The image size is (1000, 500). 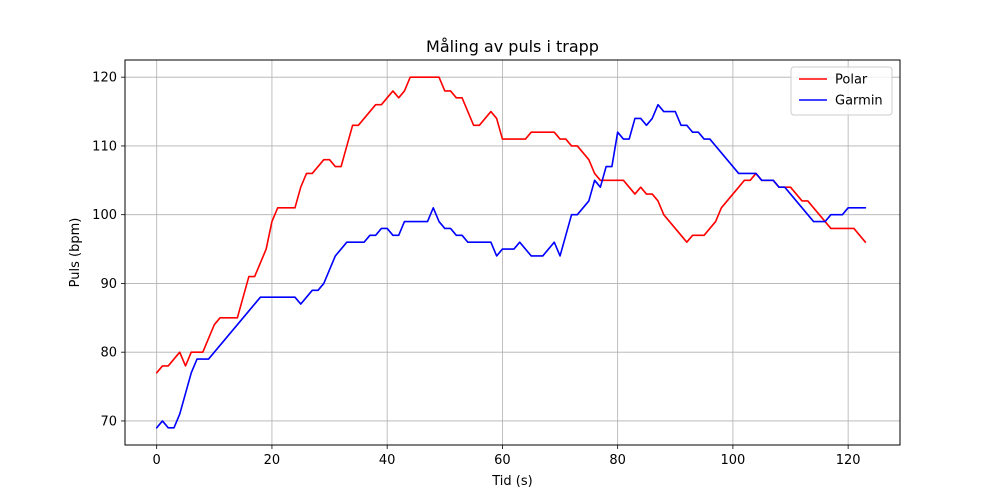 I want to click on y-tick-label: 80, so click(x=108, y=353).